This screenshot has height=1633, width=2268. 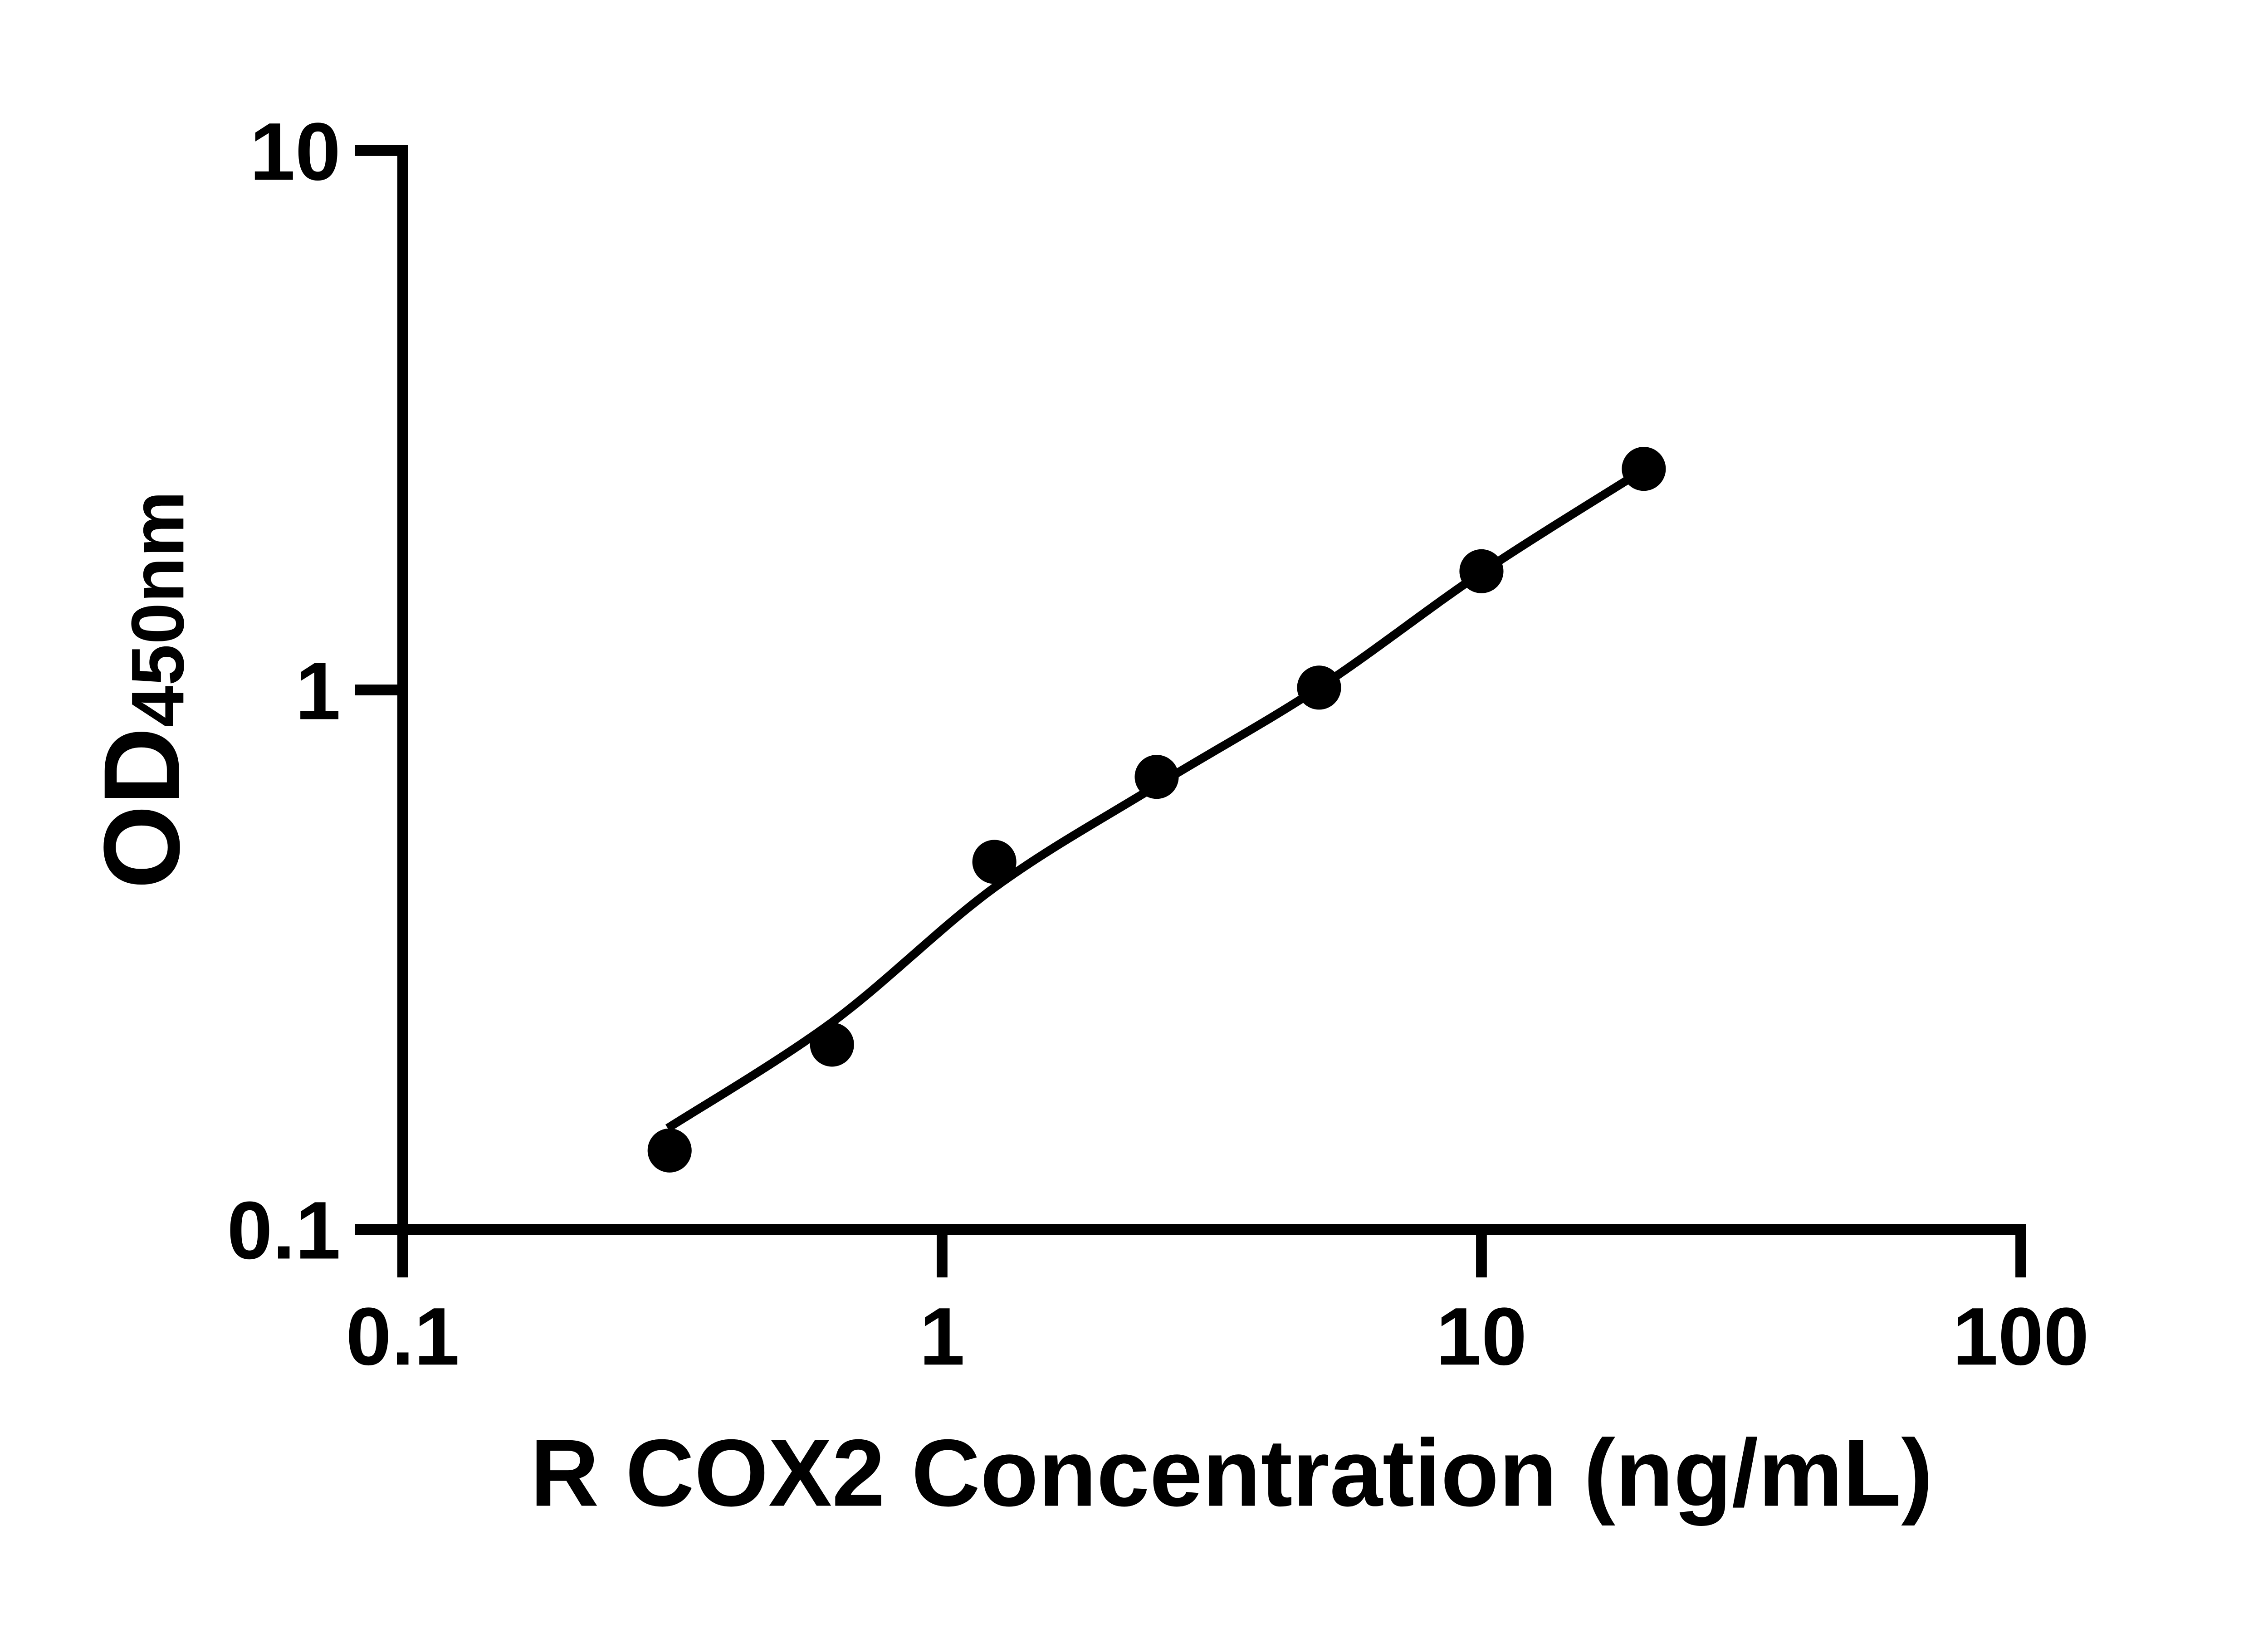 What do you see at coordinates (1232, 1472) in the screenshot?
I see `x-axis-title: R COX2 Concentration (ng/mL)` at bounding box center [1232, 1472].